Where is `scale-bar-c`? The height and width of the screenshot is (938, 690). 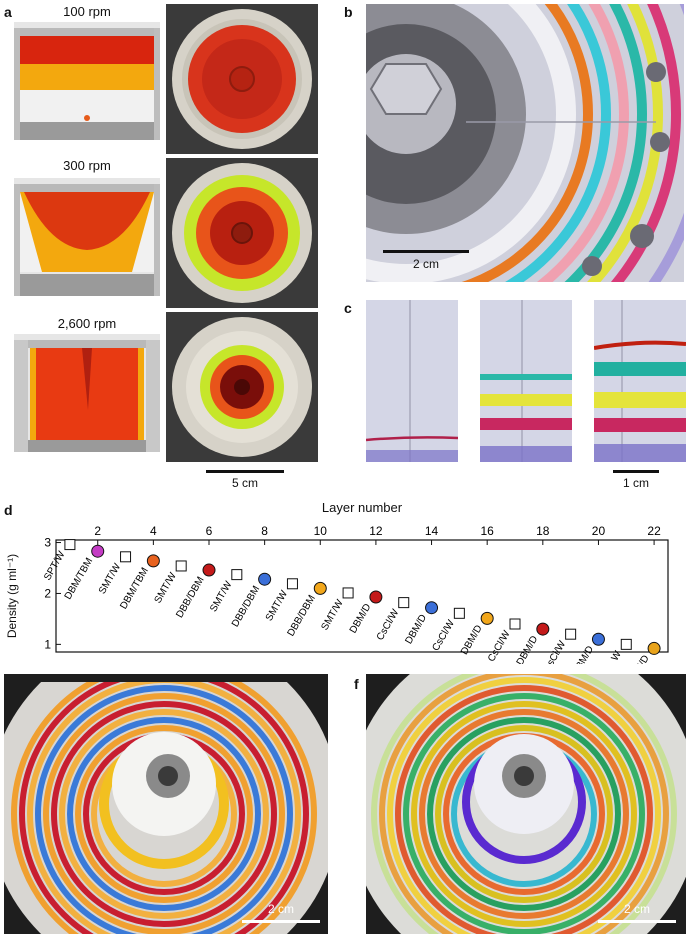
scale-bar-c is located at coordinates (636, 471).